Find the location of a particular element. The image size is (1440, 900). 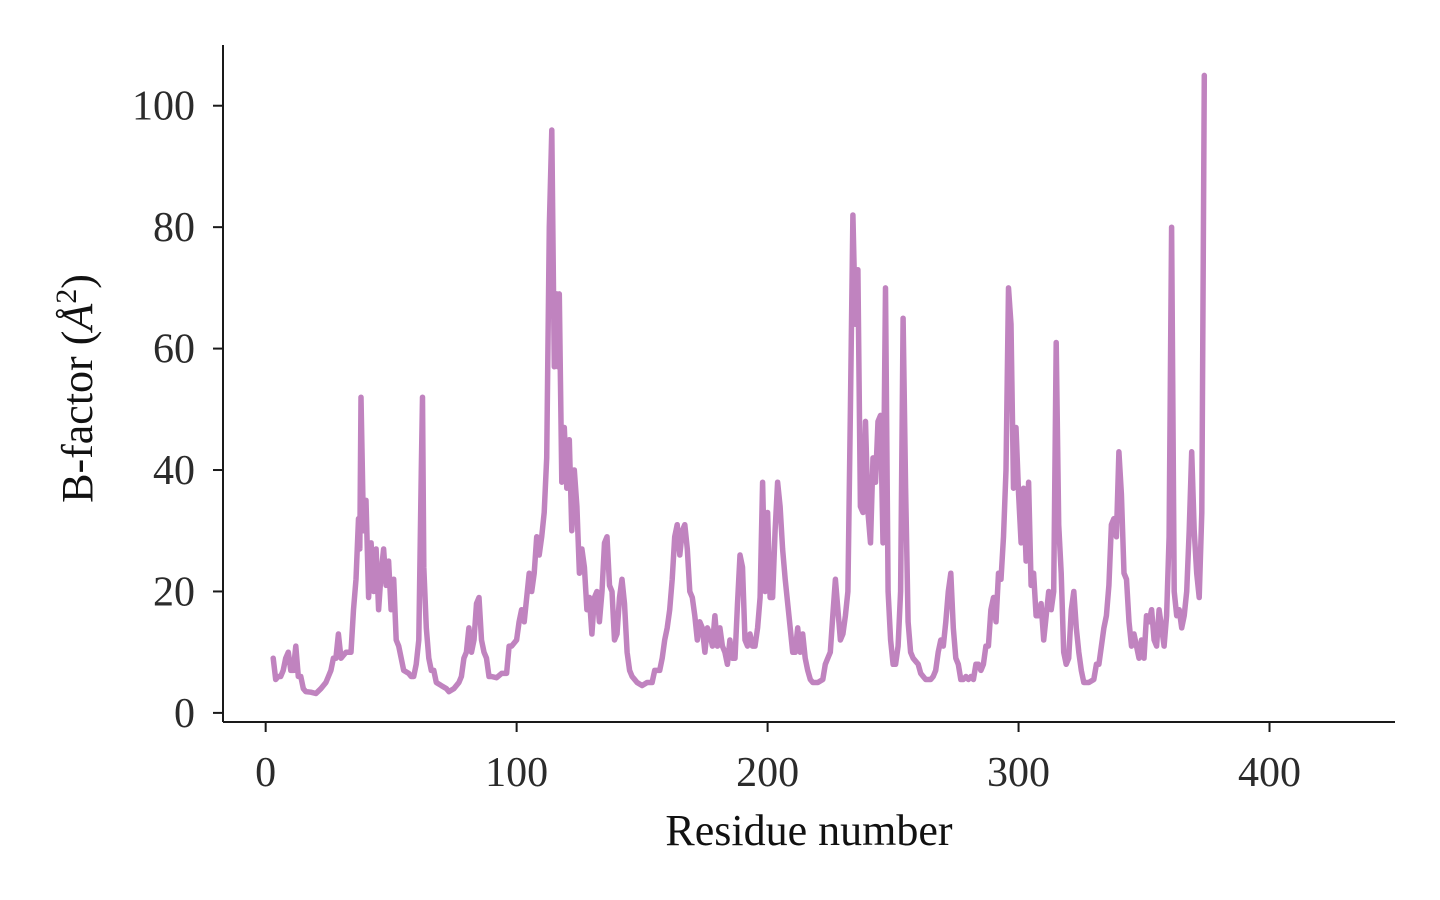

x-tick-label: 300 is located at coordinates (1018, 773).